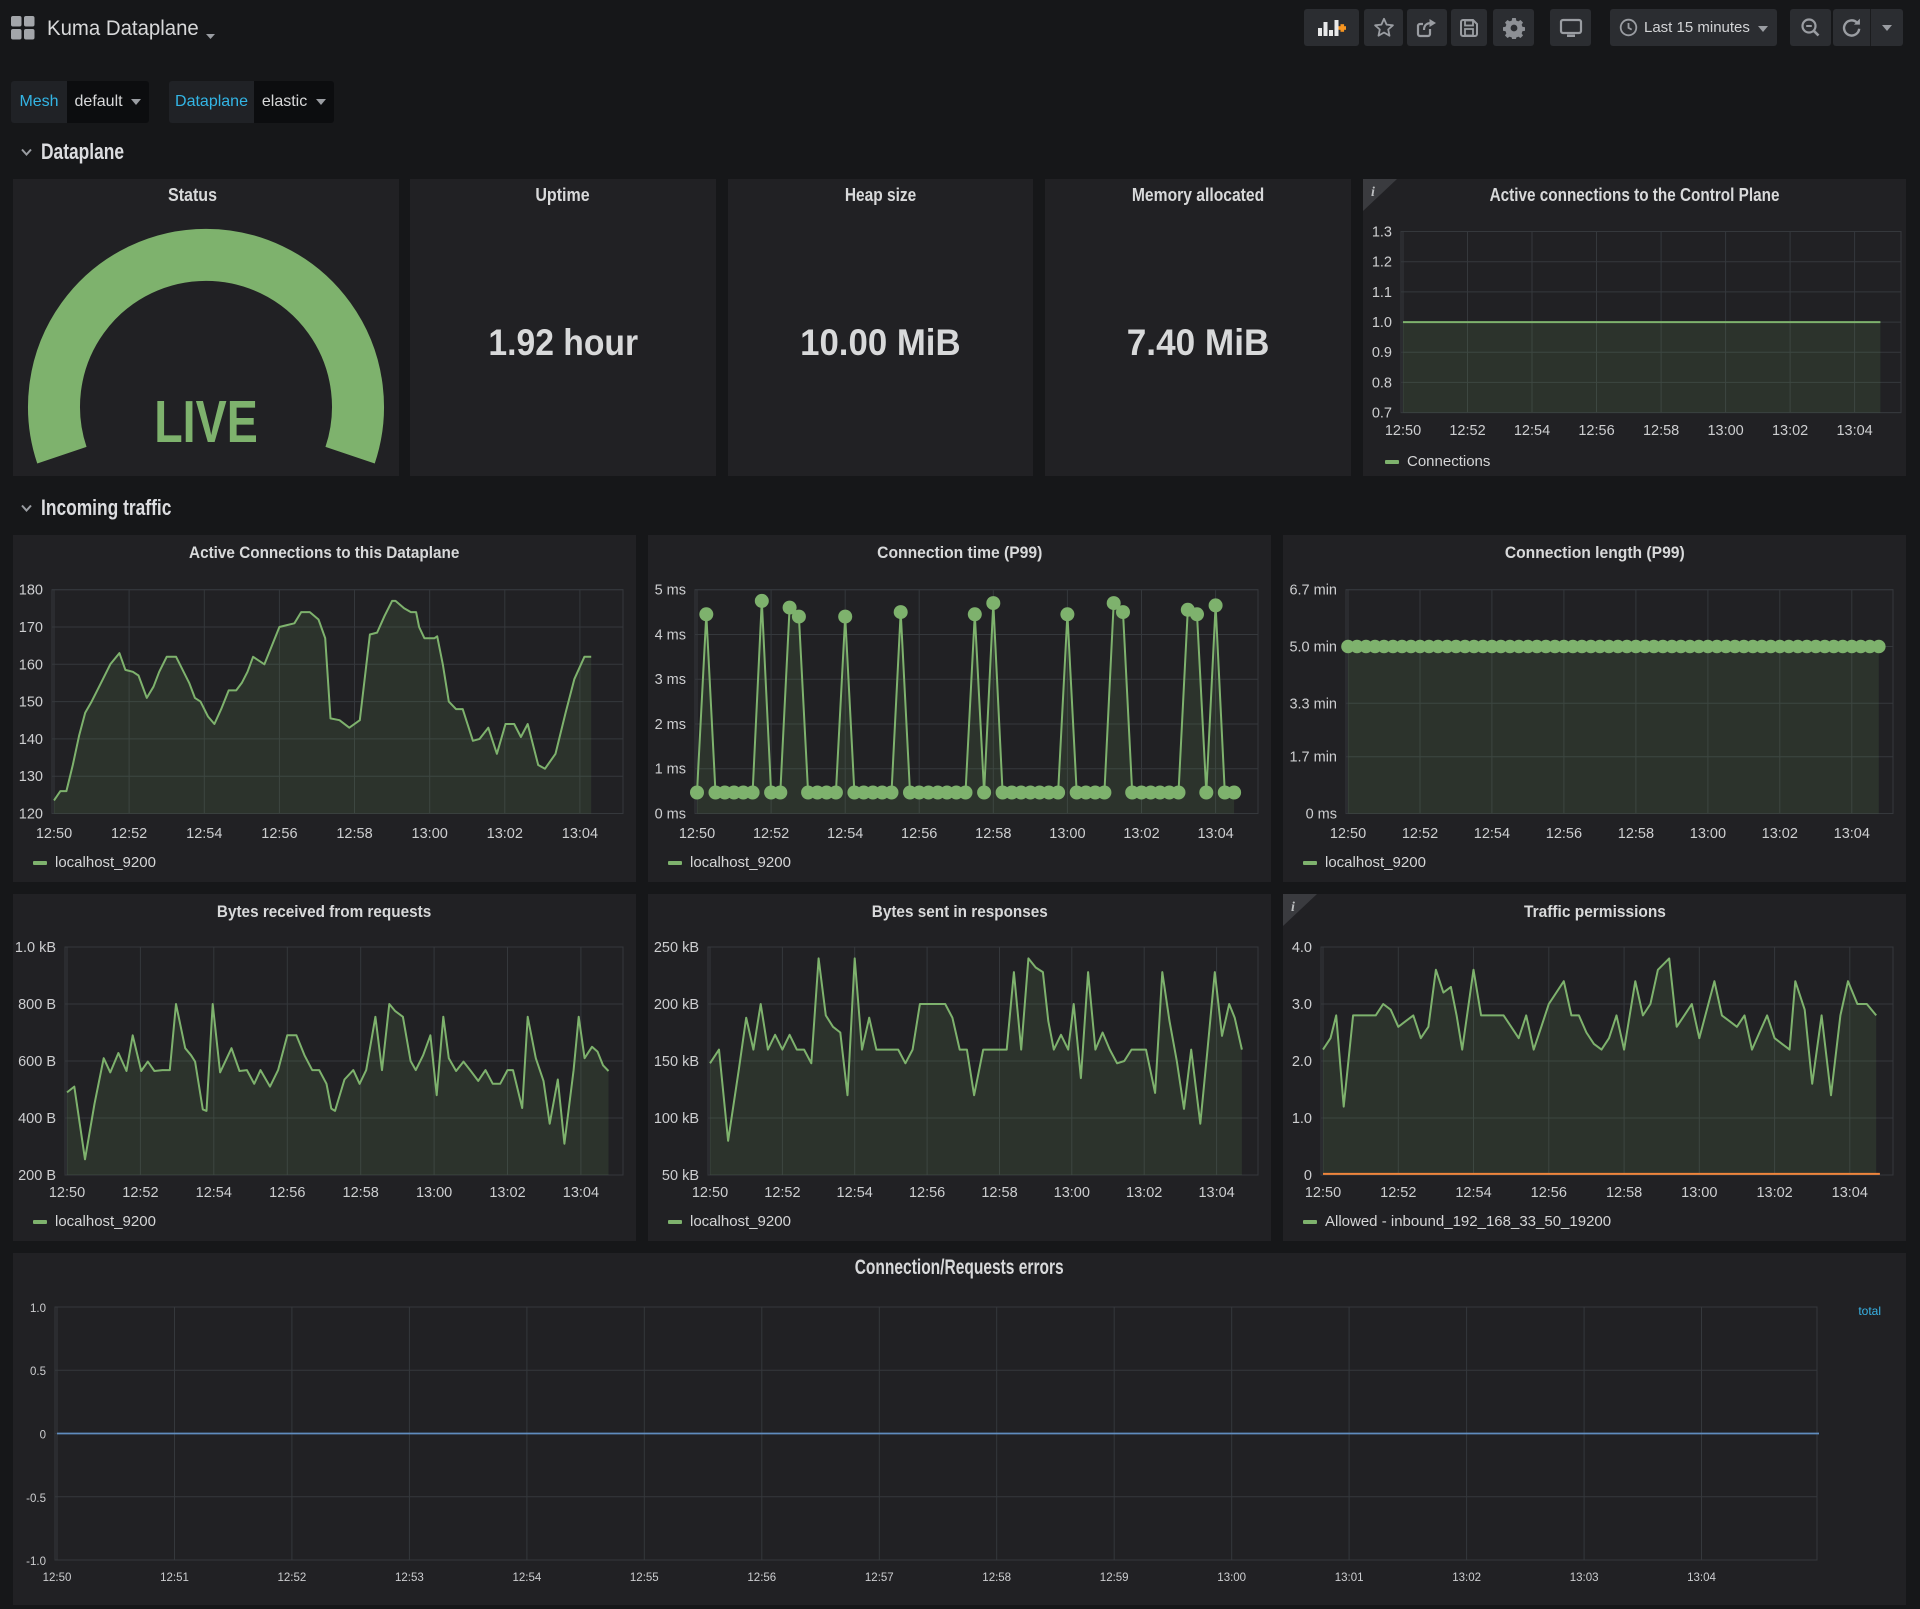  Describe the element at coordinates (1382, 293) in the screenshot. I see `svg-text: 1.1` at that location.